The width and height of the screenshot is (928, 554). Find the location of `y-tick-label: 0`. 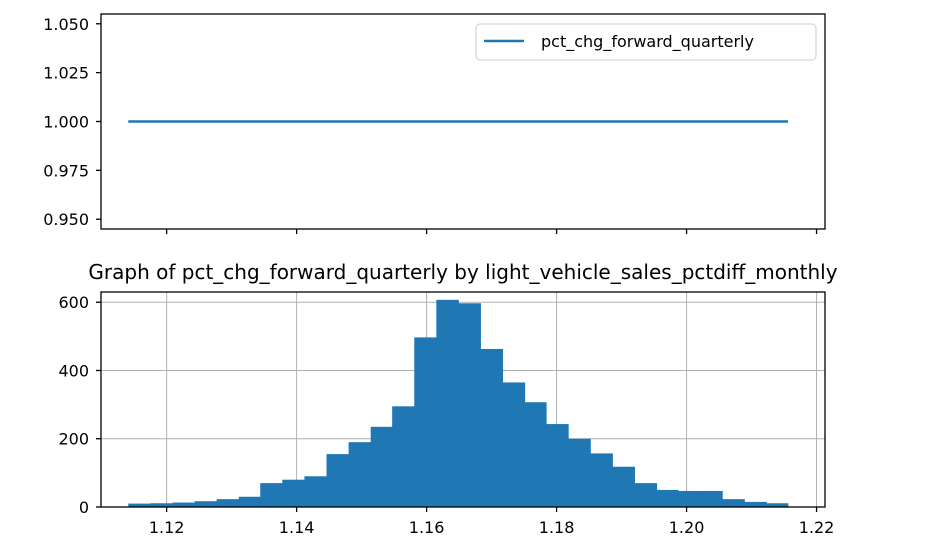

y-tick-label: 0 is located at coordinates (84, 507).